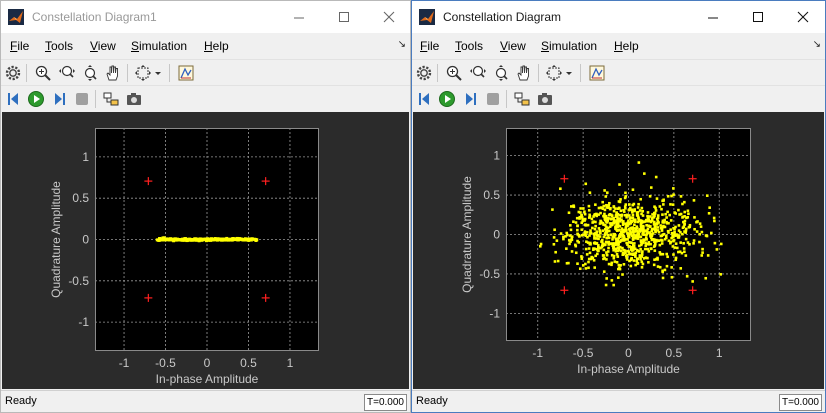 This screenshot has height=413, width=826. What do you see at coordinates (83, 322) in the screenshot?
I see `y-tick-label: -1` at bounding box center [83, 322].